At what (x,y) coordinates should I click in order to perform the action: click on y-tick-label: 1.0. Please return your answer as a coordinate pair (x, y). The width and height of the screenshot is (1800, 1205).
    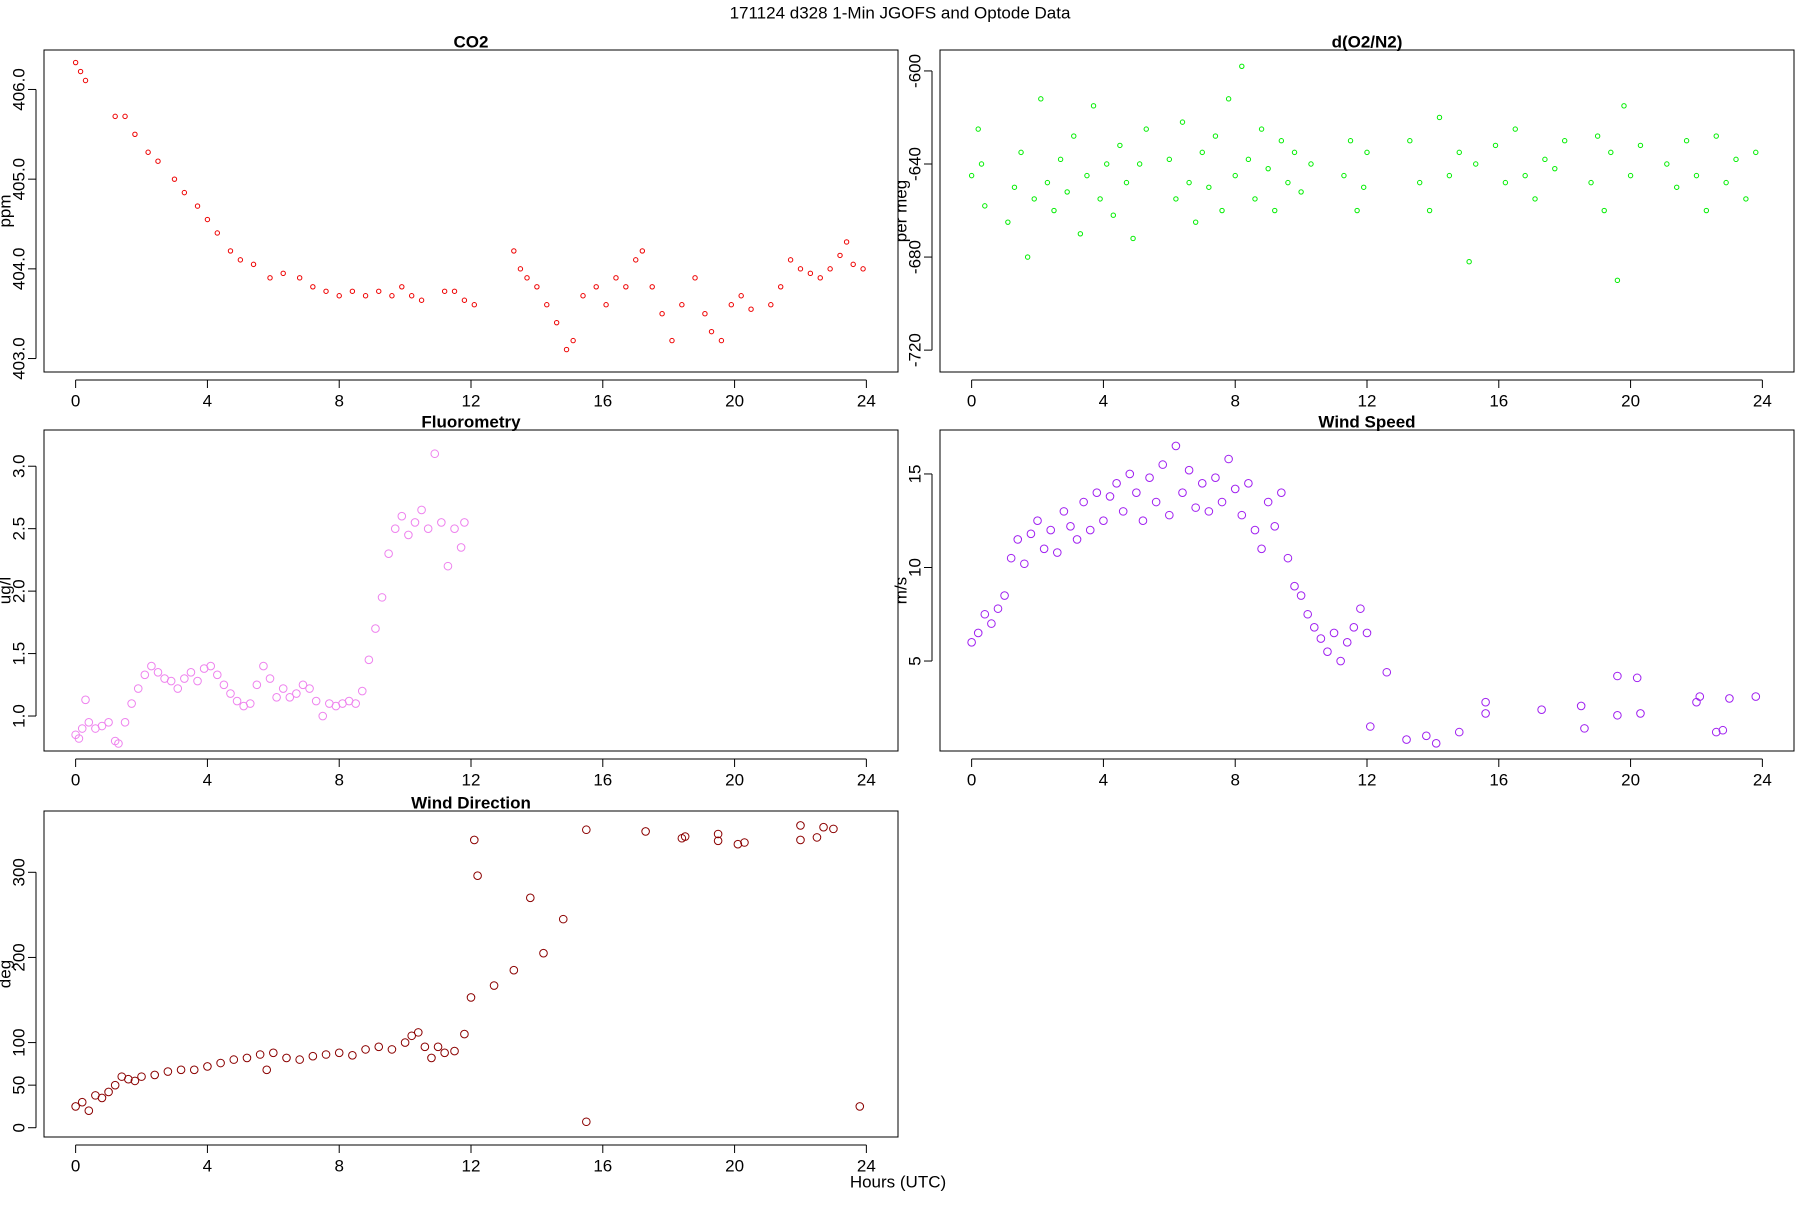
    Looking at the image, I should click on (18, 716).